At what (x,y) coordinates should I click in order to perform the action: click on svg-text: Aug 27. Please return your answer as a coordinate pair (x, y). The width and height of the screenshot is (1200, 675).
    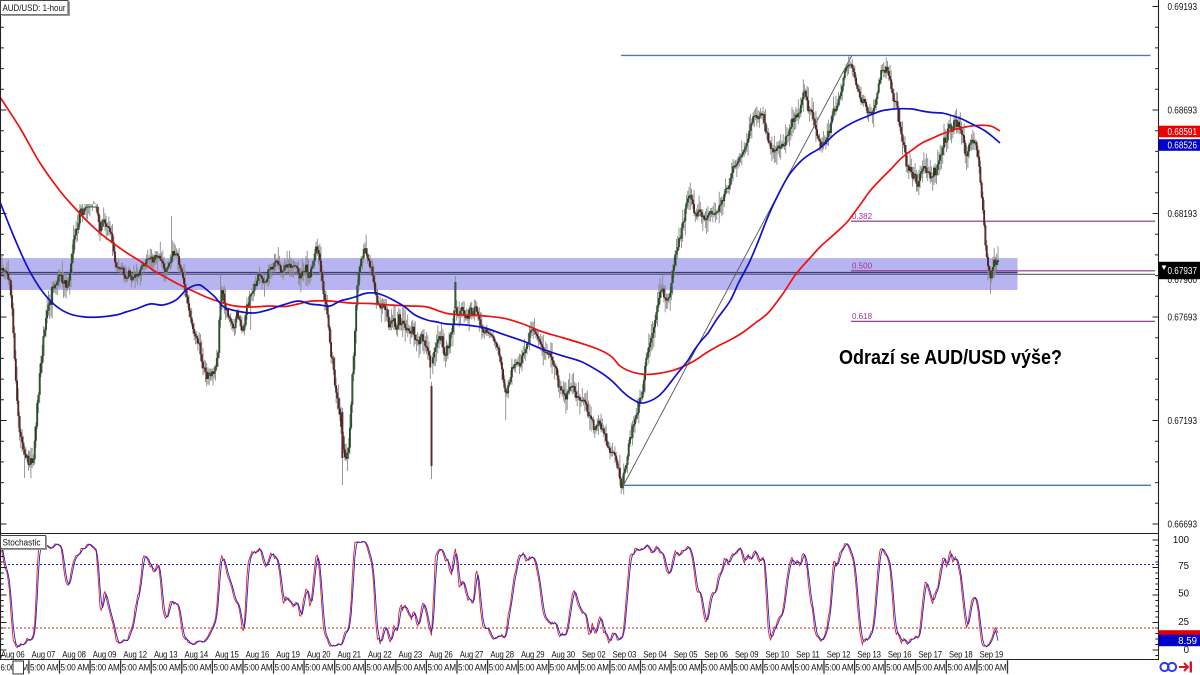
    Looking at the image, I should click on (472, 655).